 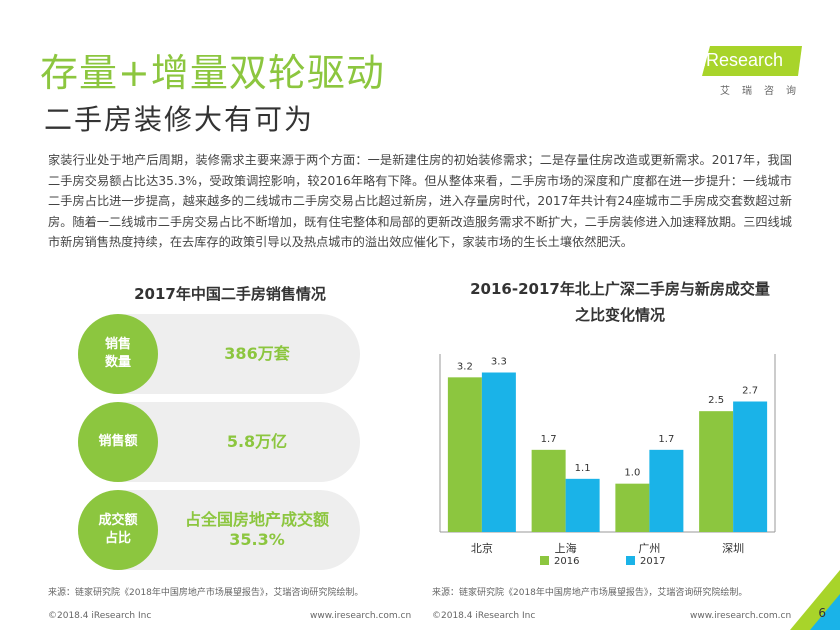 What do you see at coordinates (652, 561) in the screenshot?
I see `legend-label-2017: 2017` at bounding box center [652, 561].